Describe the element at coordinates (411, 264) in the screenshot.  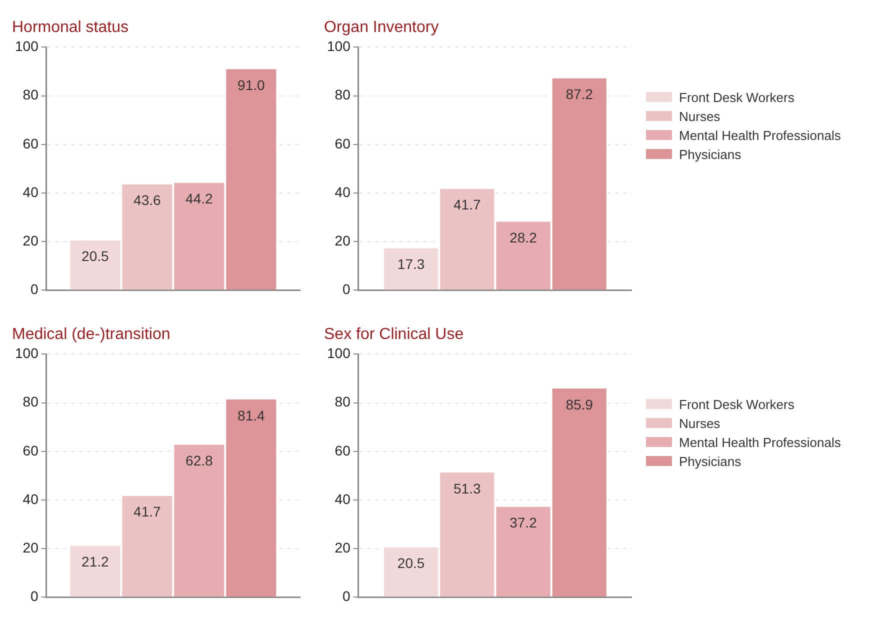
I see `data-label: 17.3` at that location.